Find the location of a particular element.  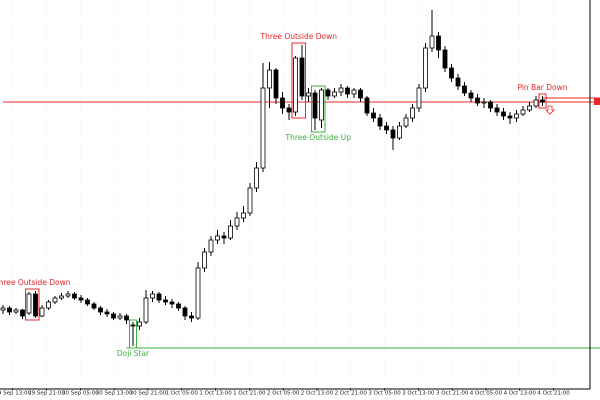

pattern-arrow is located at coordinates (550, 110).